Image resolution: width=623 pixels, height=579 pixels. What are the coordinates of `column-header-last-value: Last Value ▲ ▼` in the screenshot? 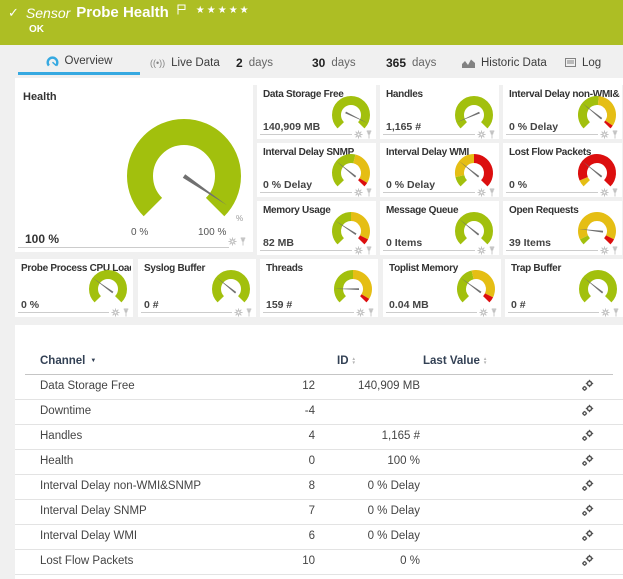 It's located at (455, 361).